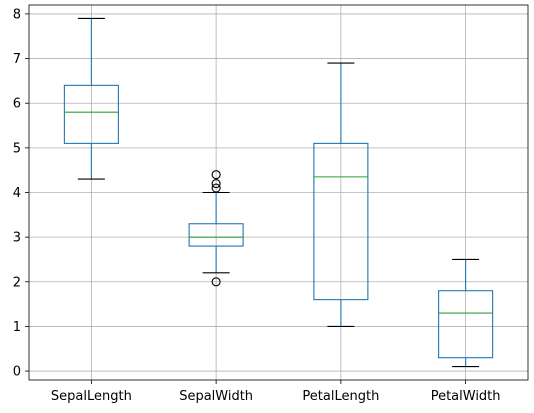  Describe the element at coordinates (17, 148) in the screenshot. I see `y-tick-label: 5` at that location.